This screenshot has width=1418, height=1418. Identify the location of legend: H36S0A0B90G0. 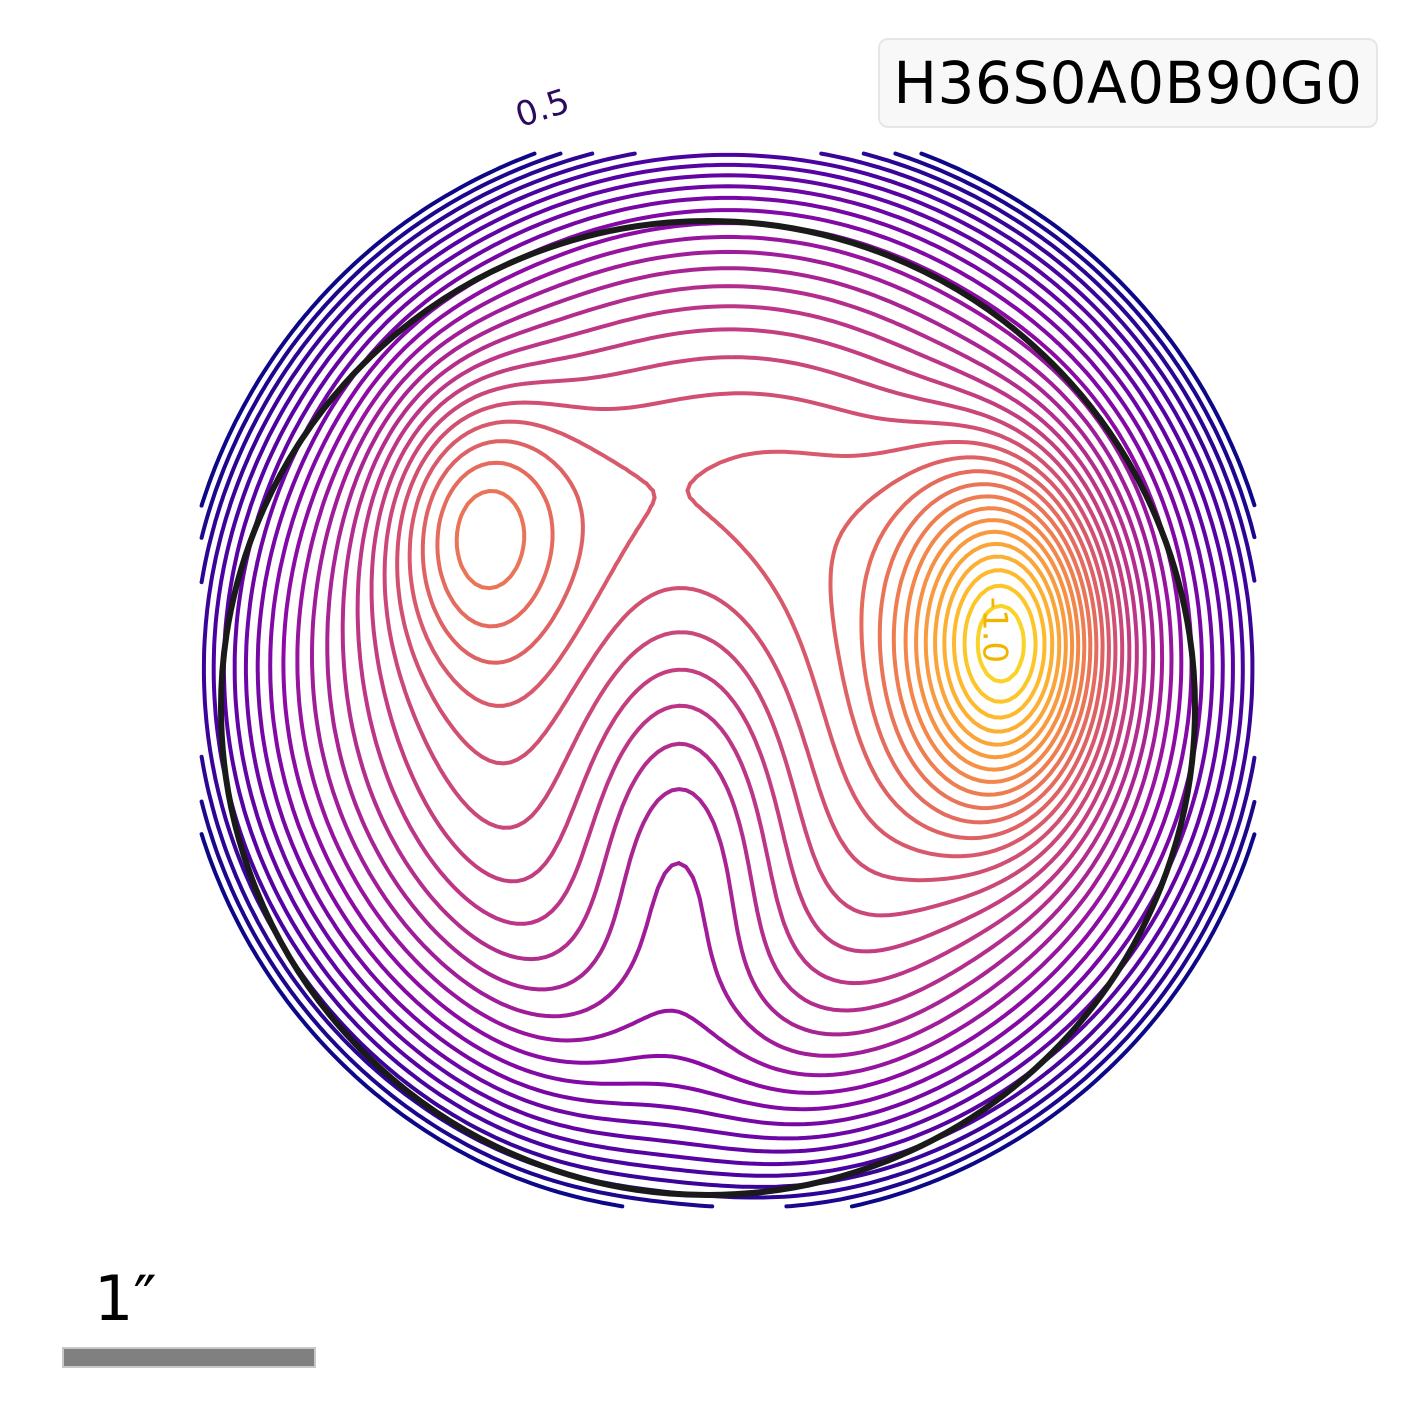
(1128, 83).